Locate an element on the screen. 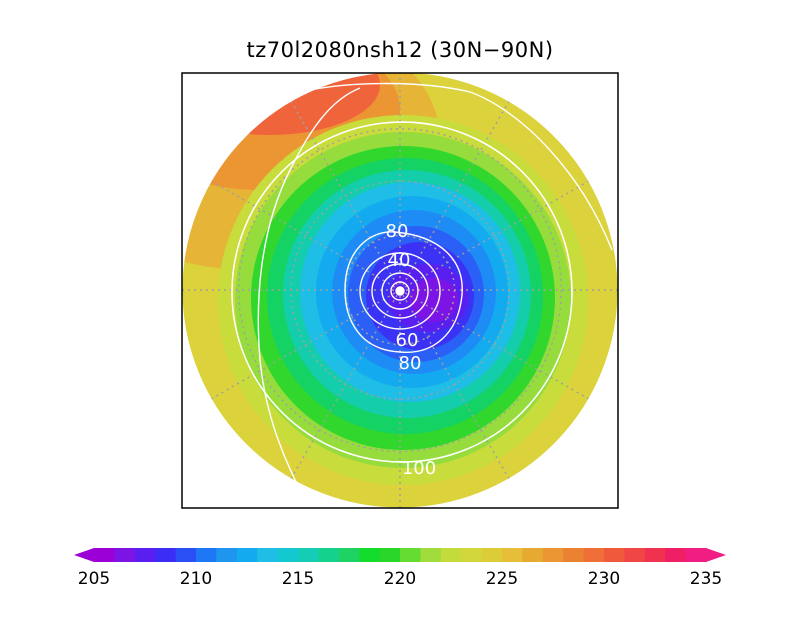 The image size is (800, 618). colorbar-min-arrow is located at coordinates (84, 555).